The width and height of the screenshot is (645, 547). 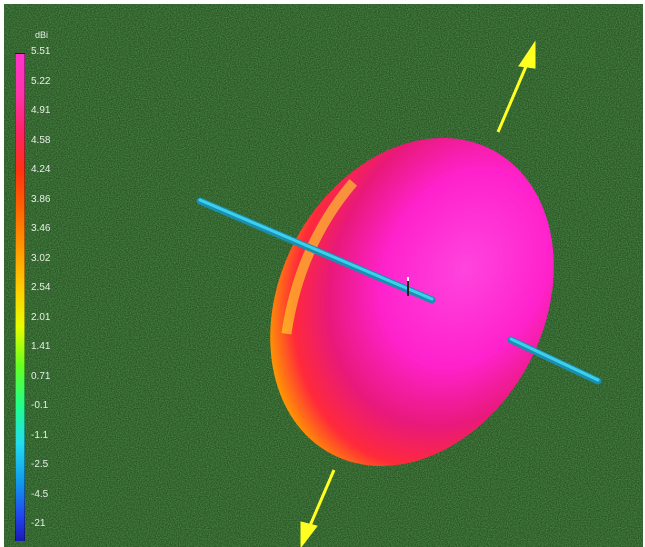 What do you see at coordinates (41, 199) in the screenshot?
I see `colorbar-tick-label: 3.86` at bounding box center [41, 199].